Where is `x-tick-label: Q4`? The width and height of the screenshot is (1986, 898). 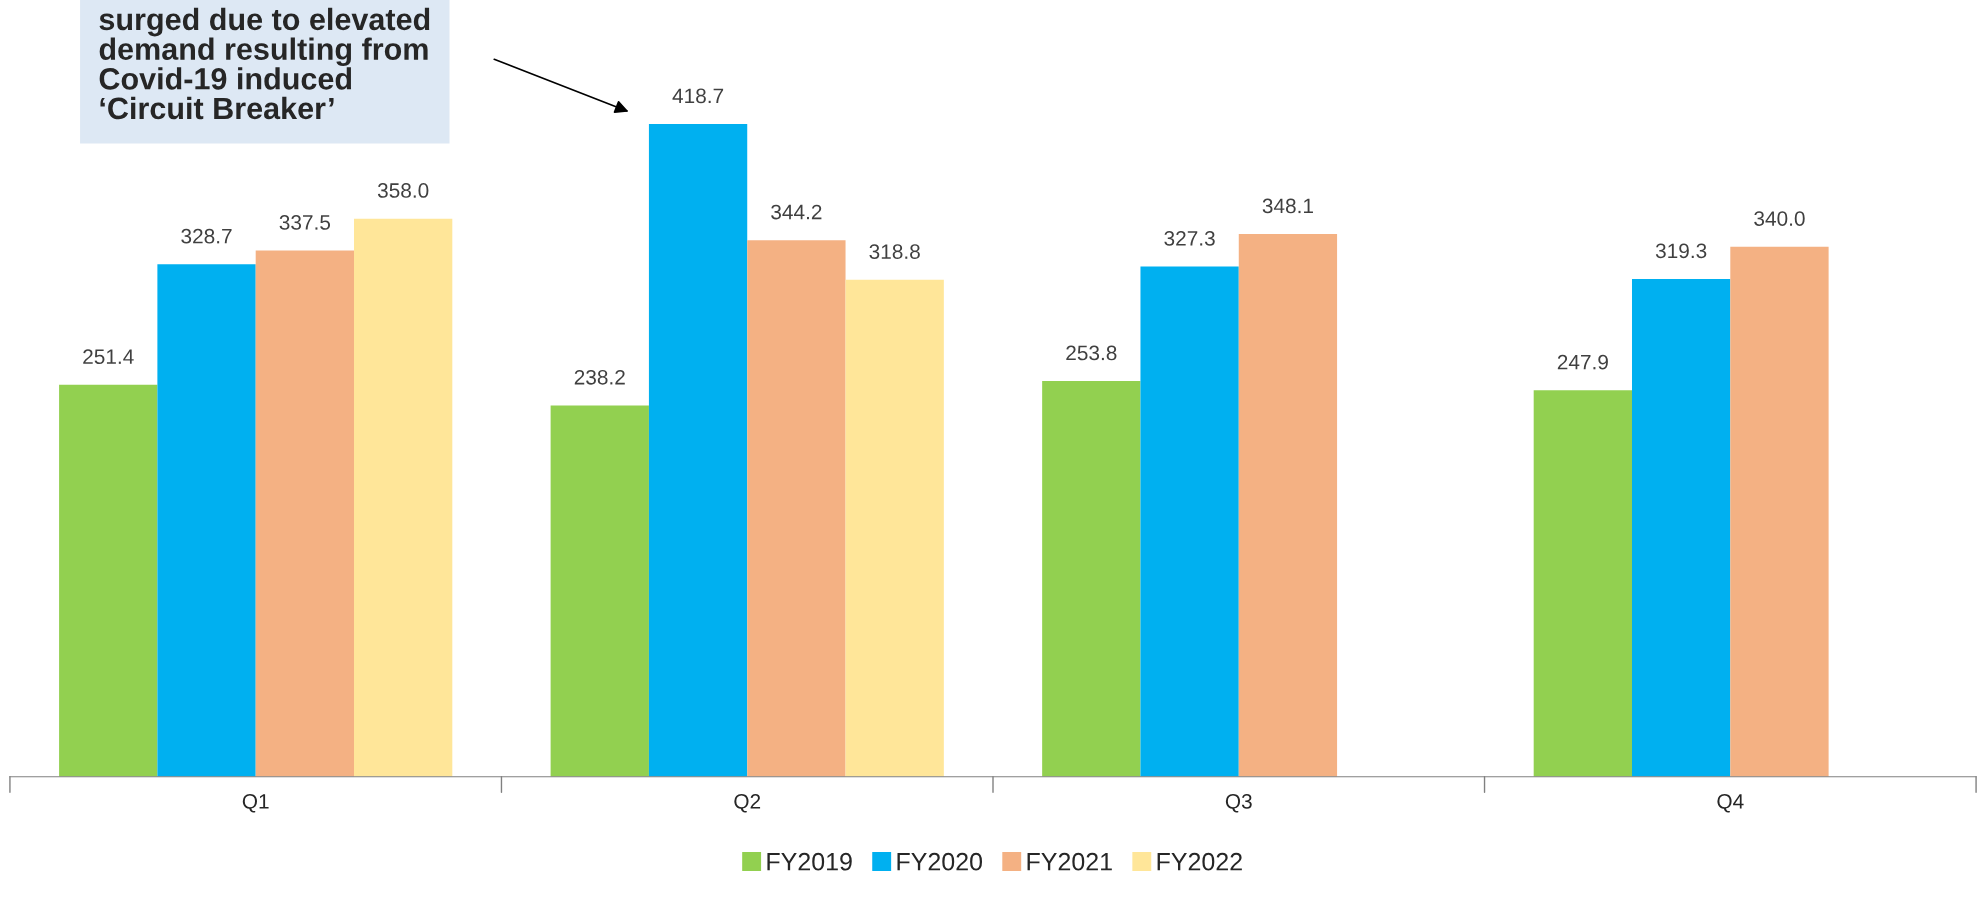
x-tick-label: Q4 is located at coordinates (1730, 803).